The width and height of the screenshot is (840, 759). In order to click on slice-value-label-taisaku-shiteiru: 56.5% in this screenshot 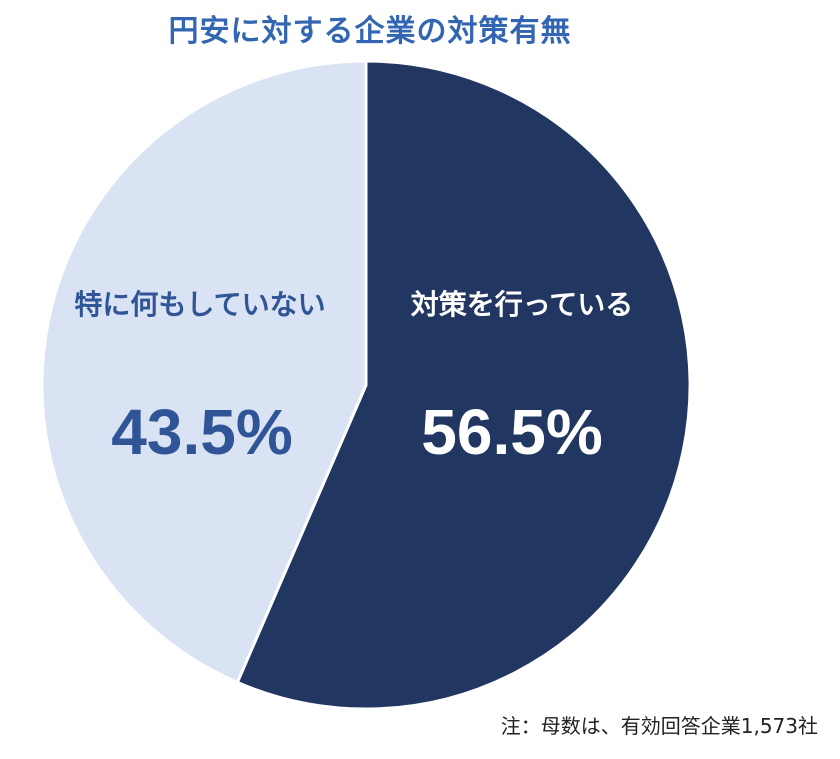, I will do `click(511, 432)`.